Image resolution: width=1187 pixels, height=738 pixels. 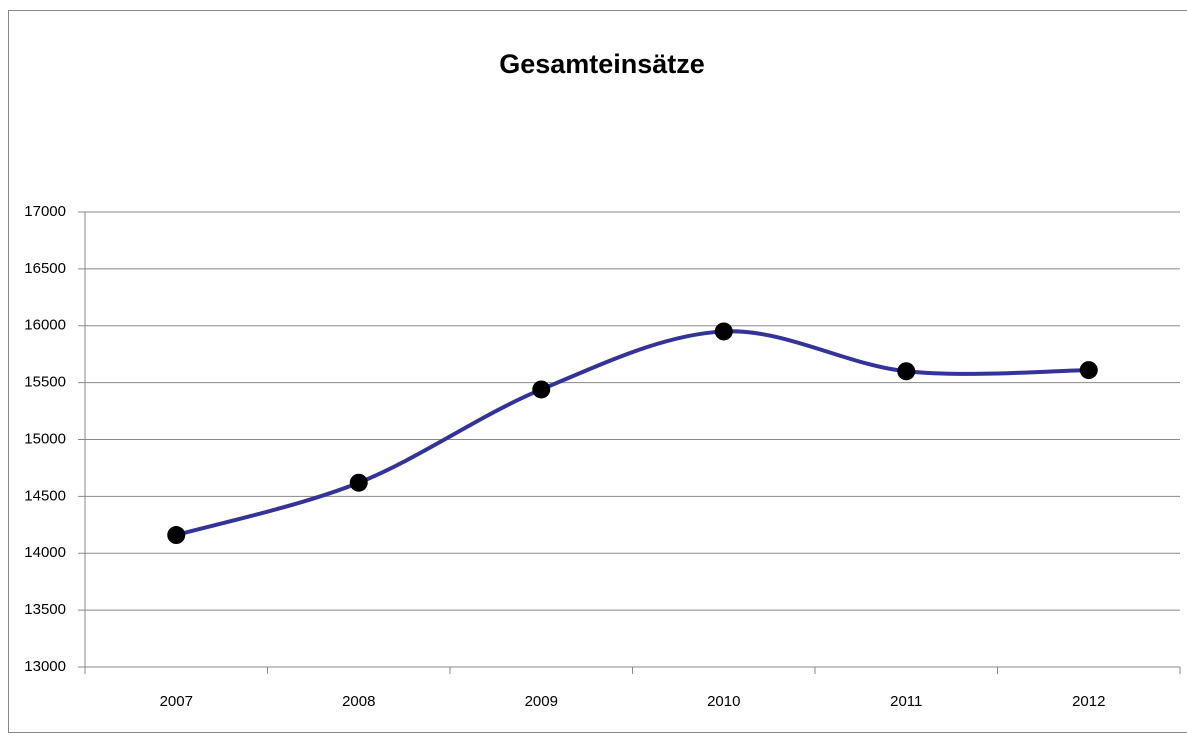 What do you see at coordinates (45, 438) in the screenshot?
I see `y-tick-label: 15000` at bounding box center [45, 438].